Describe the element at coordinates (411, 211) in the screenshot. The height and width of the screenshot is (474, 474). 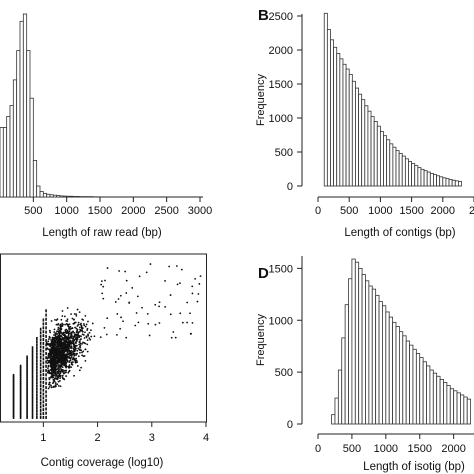
I see `panel-b-x-tick-label: 1500` at that location.